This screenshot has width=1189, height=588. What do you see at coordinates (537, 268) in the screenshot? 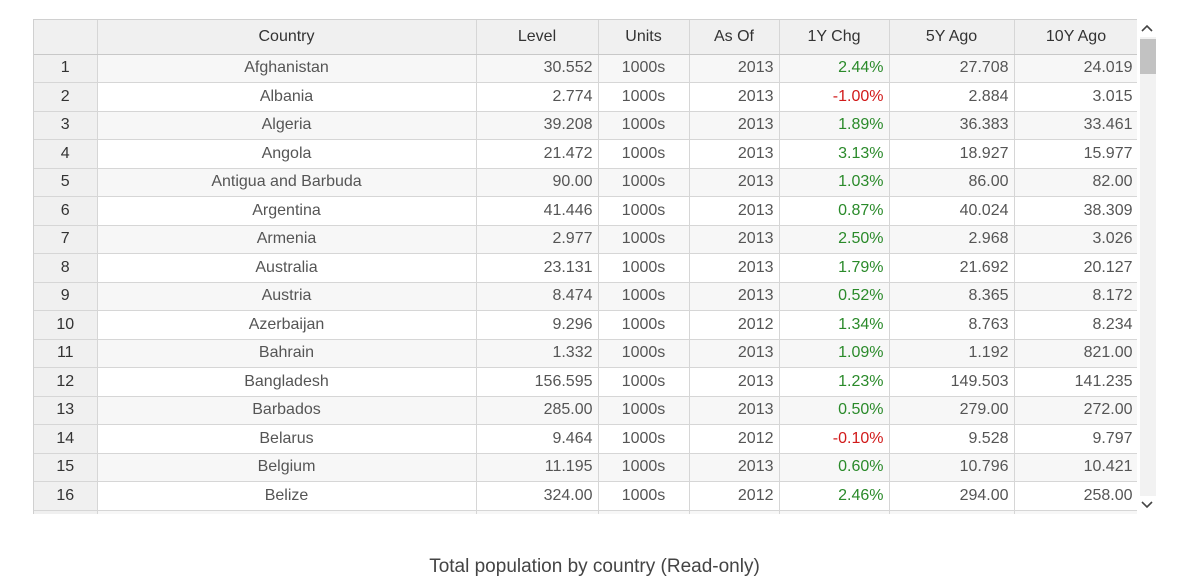
I see `cell-level: 23.131` at bounding box center [537, 268].